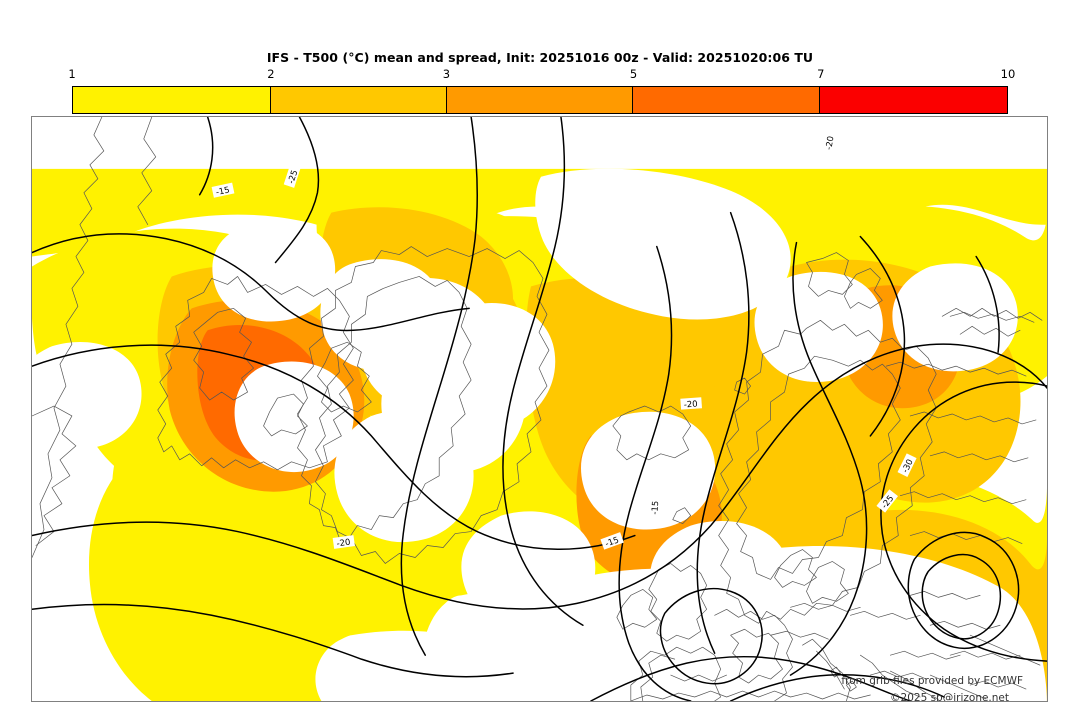 This screenshot has width=1080, height=718. What do you see at coordinates (541, 75) in the screenshot?
I see `colorbar-tick-labels: 1 2 3 5 7 10` at bounding box center [541, 75].